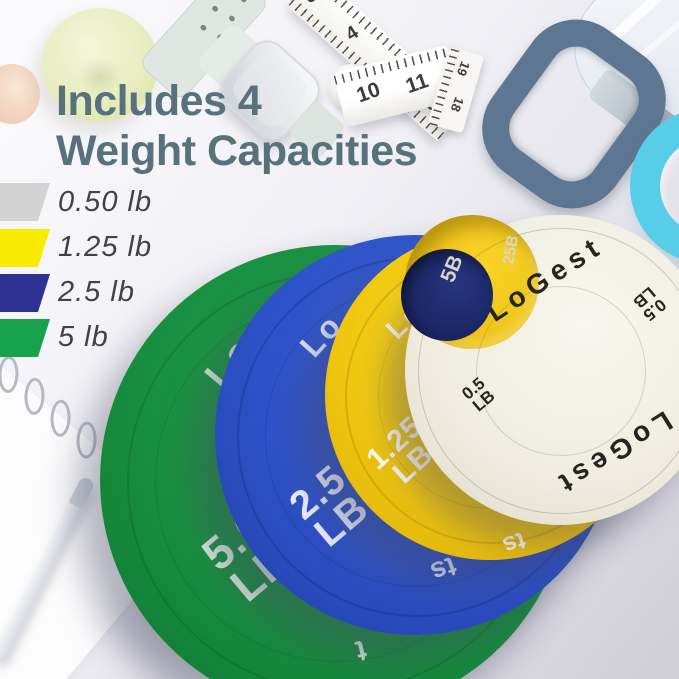  What do you see at coordinates (159, 101) in the screenshot?
I see `headline-line1: Includes 4` at bounding box center [159, 101].